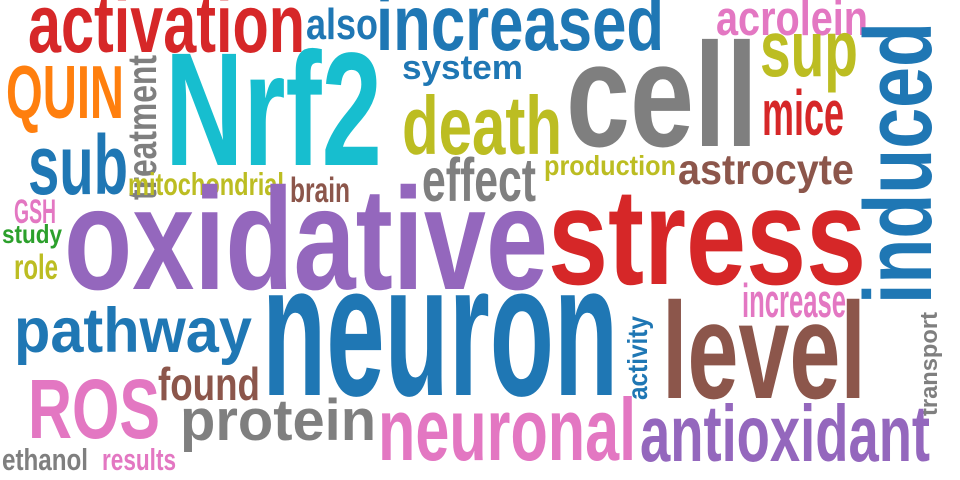 Image resolution: width=960 pixels, height=480 pixels. I want to click on word-sup: sup, so click(809, 48).